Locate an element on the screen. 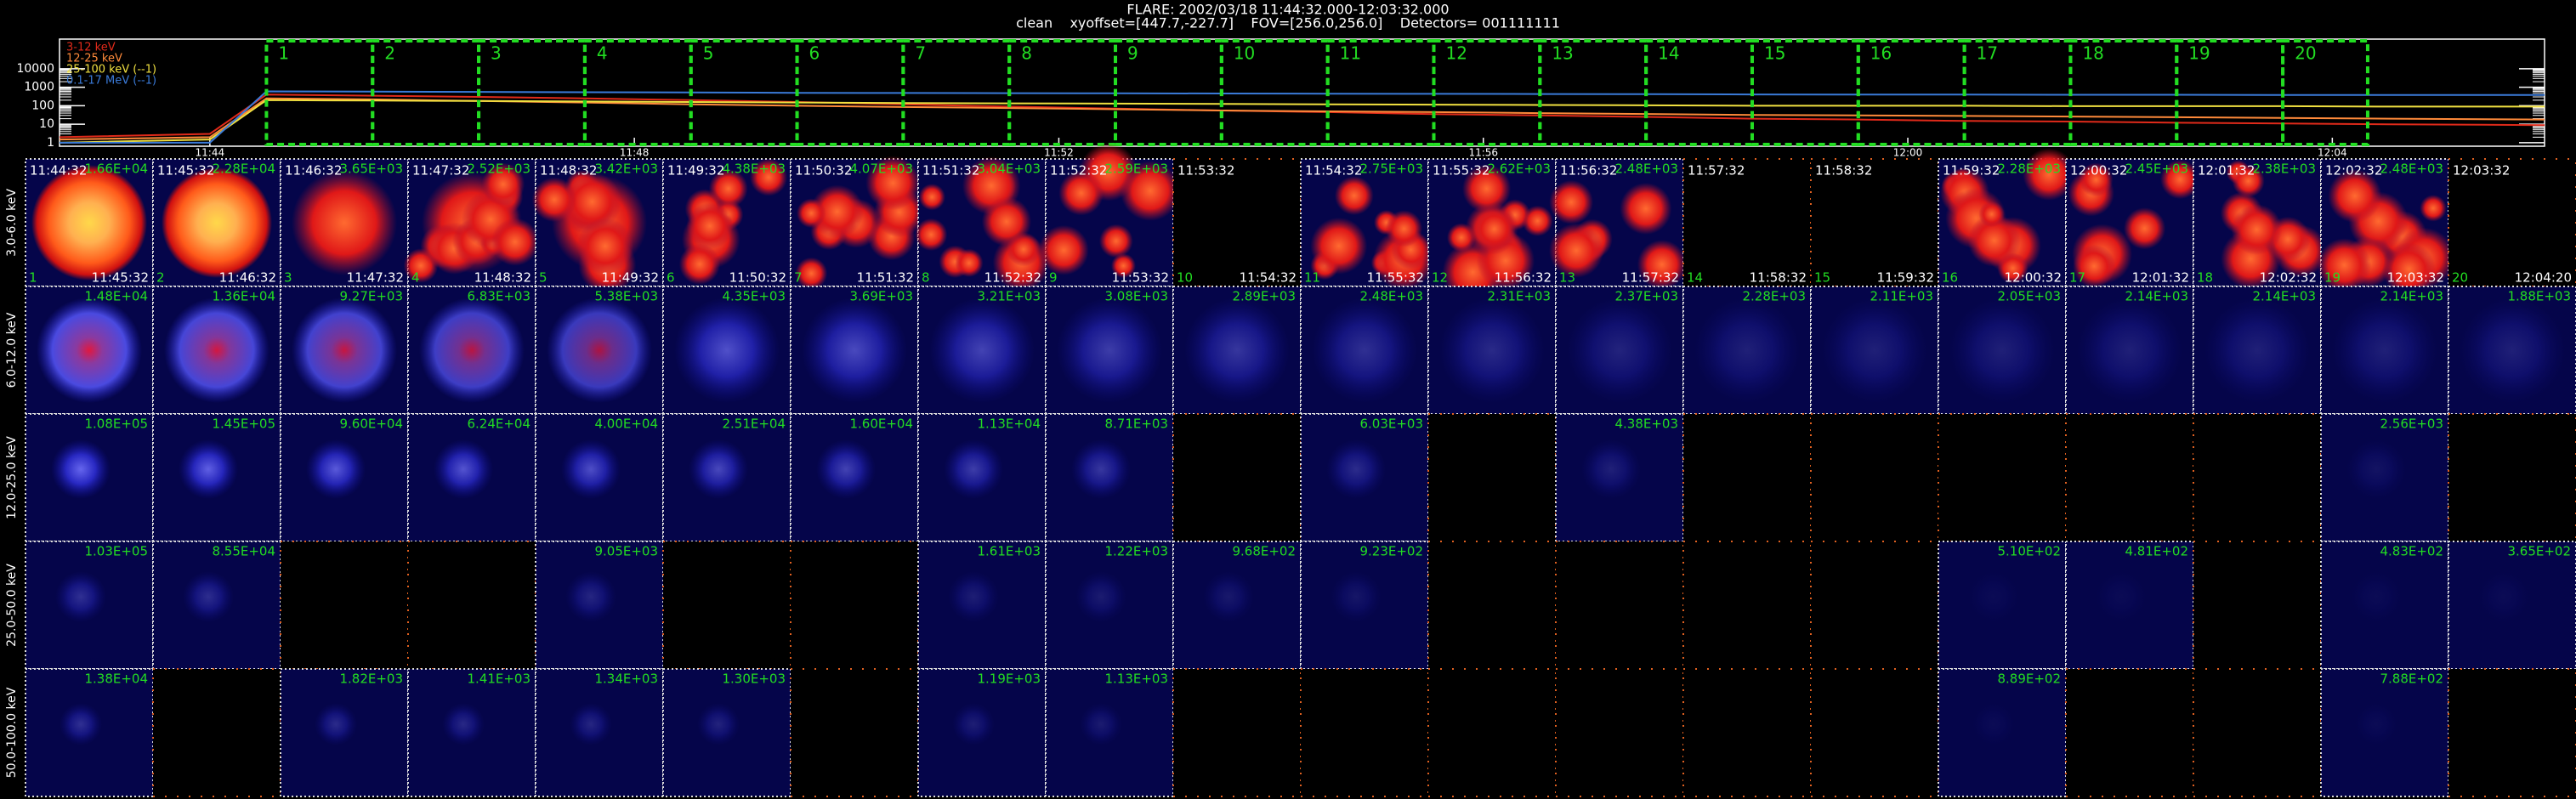  cell-index: 3 is located at coordinates (288, 278).